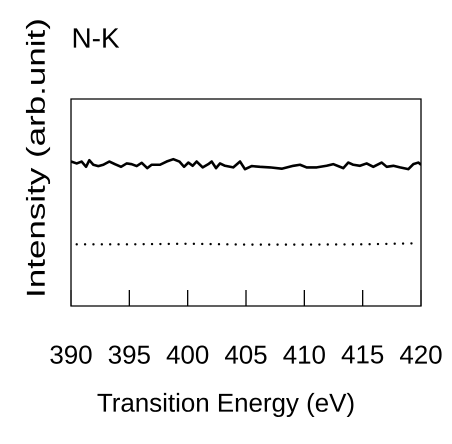 Image resolution: width=452 pixels, height=444 pixels. What do you see at coordinates (421, 355) in the screenshot?
I see `x-tick-label: 420` at bounding box center [421, 355].